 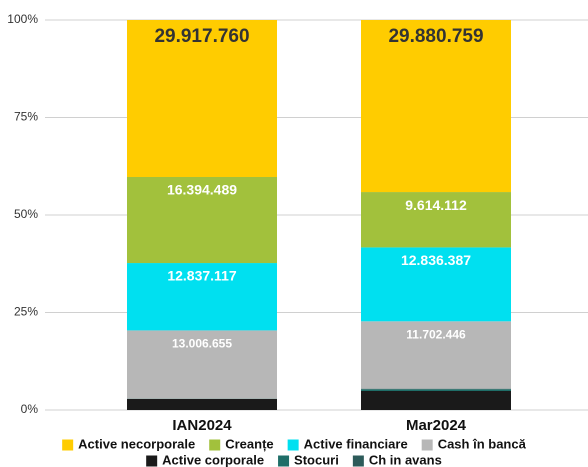 I want to click on legend-label: Cash în bancă, so click(x=482, y=443).